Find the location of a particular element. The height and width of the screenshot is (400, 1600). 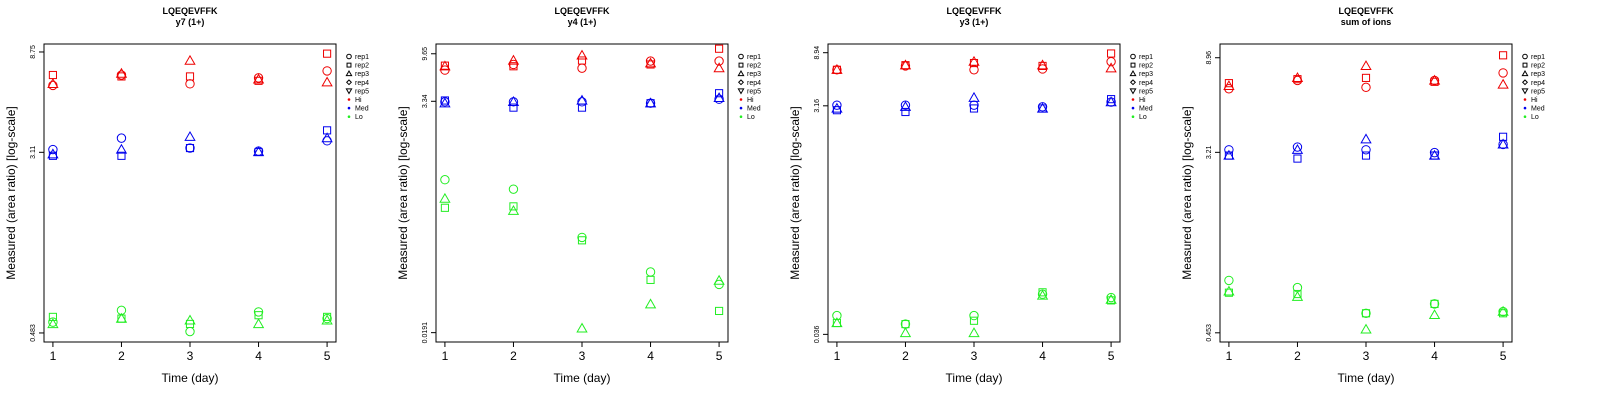

x-tick-label: 1 is located at coordinates (445, 356).